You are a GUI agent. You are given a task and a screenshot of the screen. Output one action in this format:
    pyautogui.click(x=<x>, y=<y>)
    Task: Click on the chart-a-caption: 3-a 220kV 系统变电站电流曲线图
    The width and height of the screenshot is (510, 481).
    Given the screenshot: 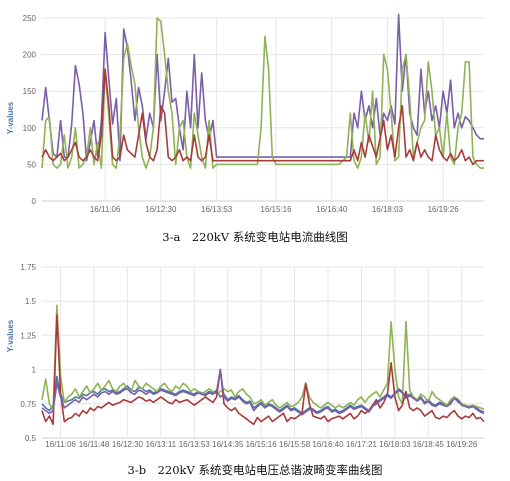 What is the action you would take?
    pyautogui.click(x=255, y=237)
    